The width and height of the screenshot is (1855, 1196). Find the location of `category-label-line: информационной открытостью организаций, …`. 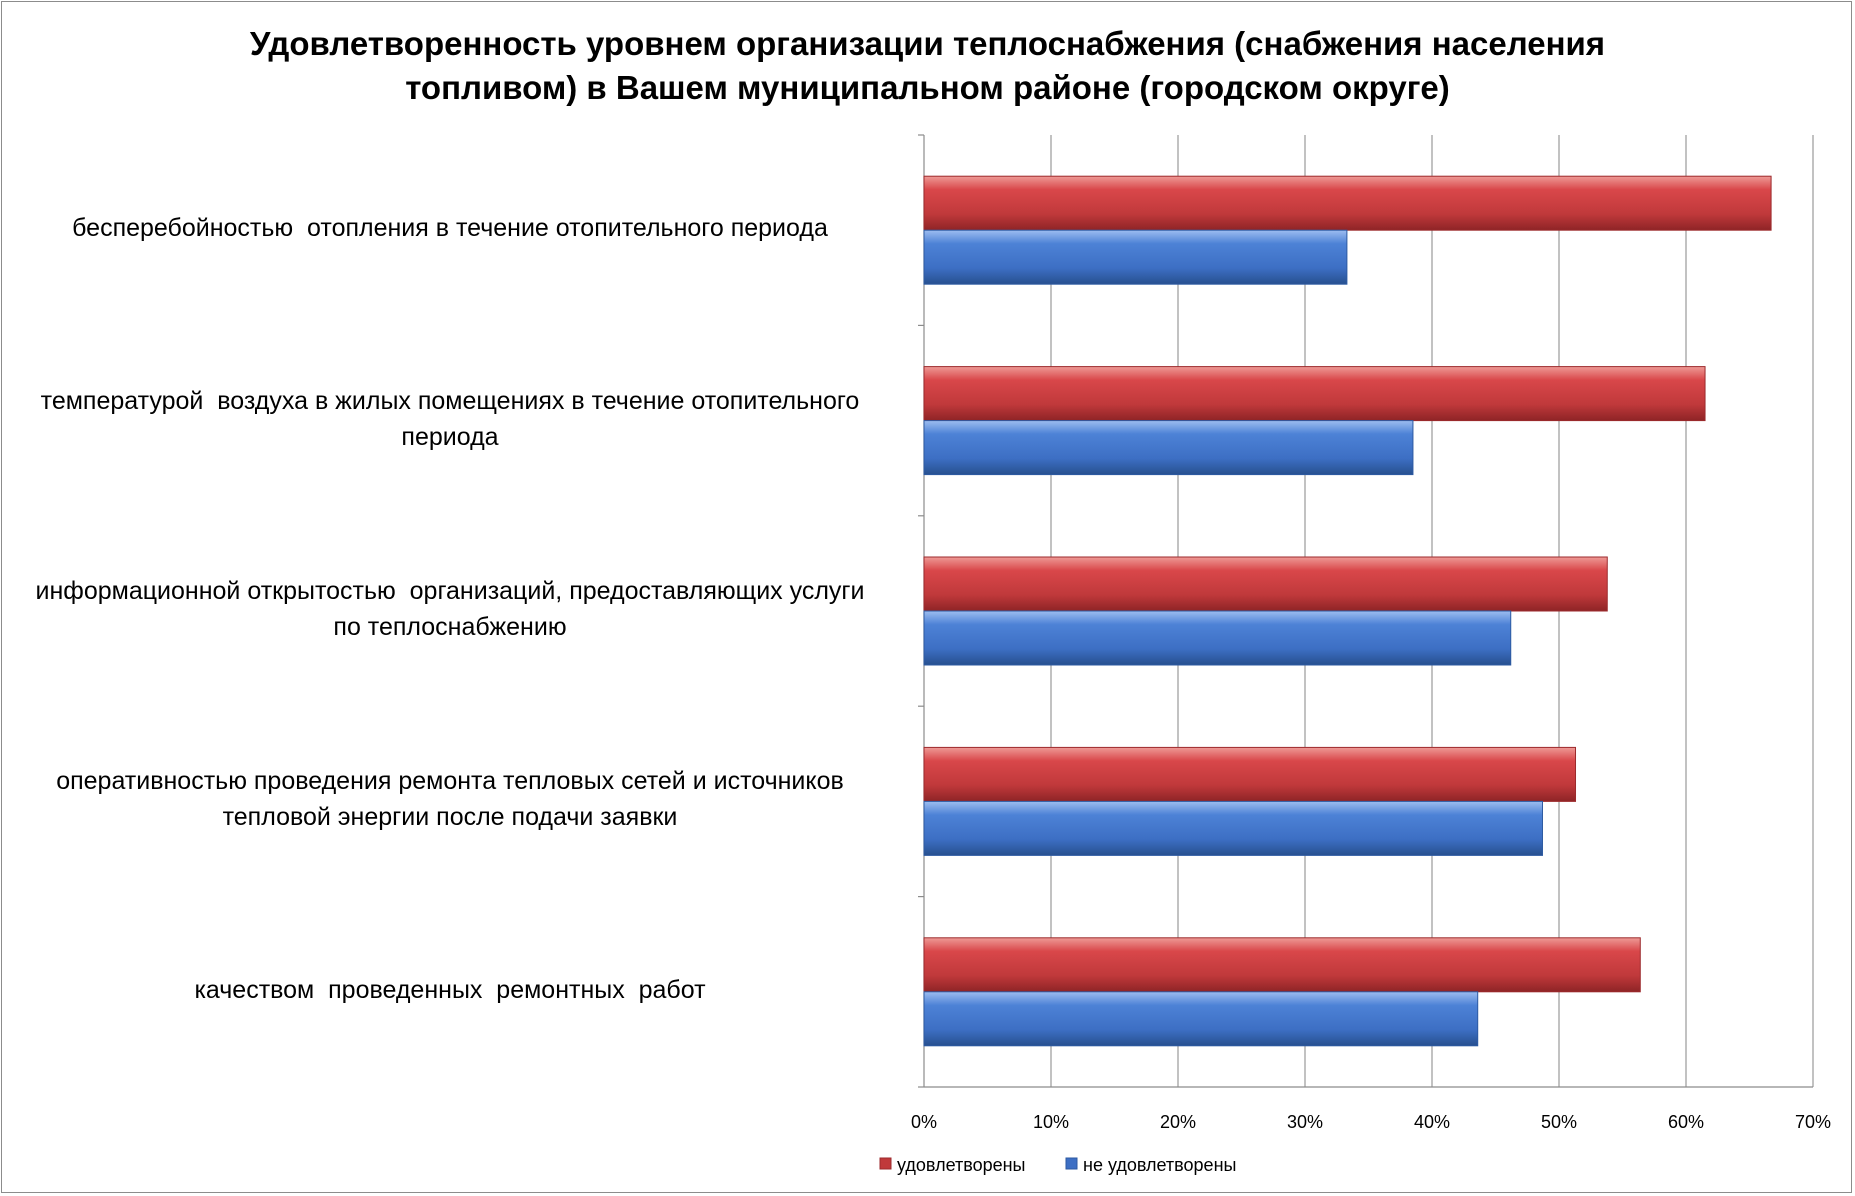

category-label-line: информационной открытостью организаций, … is located at coordinates (450, 591).